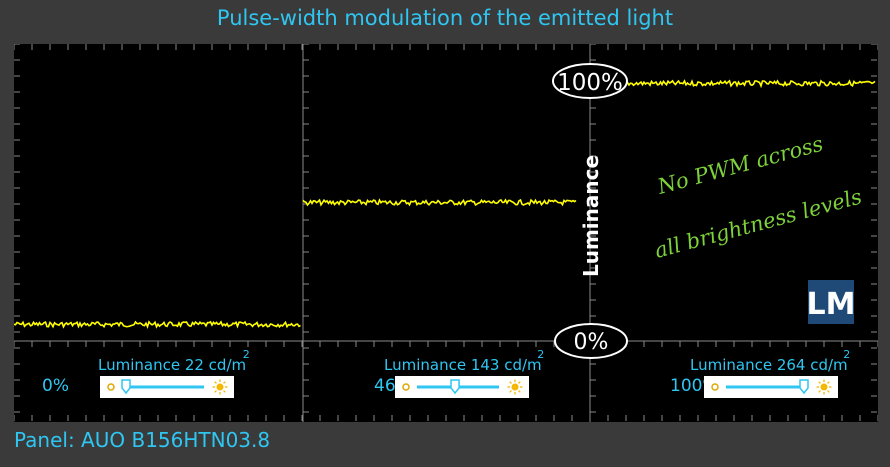 This screenshot has width=890, height=467. I want to click on mark-100-ellipse, so click(590, 81).